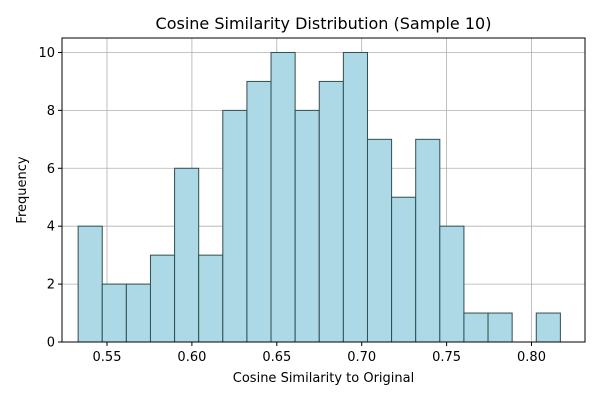 Image resolution: width=600 pixels, height=400 pixels. I want to click on x-tick-label: 0.70, so click(361, 357).